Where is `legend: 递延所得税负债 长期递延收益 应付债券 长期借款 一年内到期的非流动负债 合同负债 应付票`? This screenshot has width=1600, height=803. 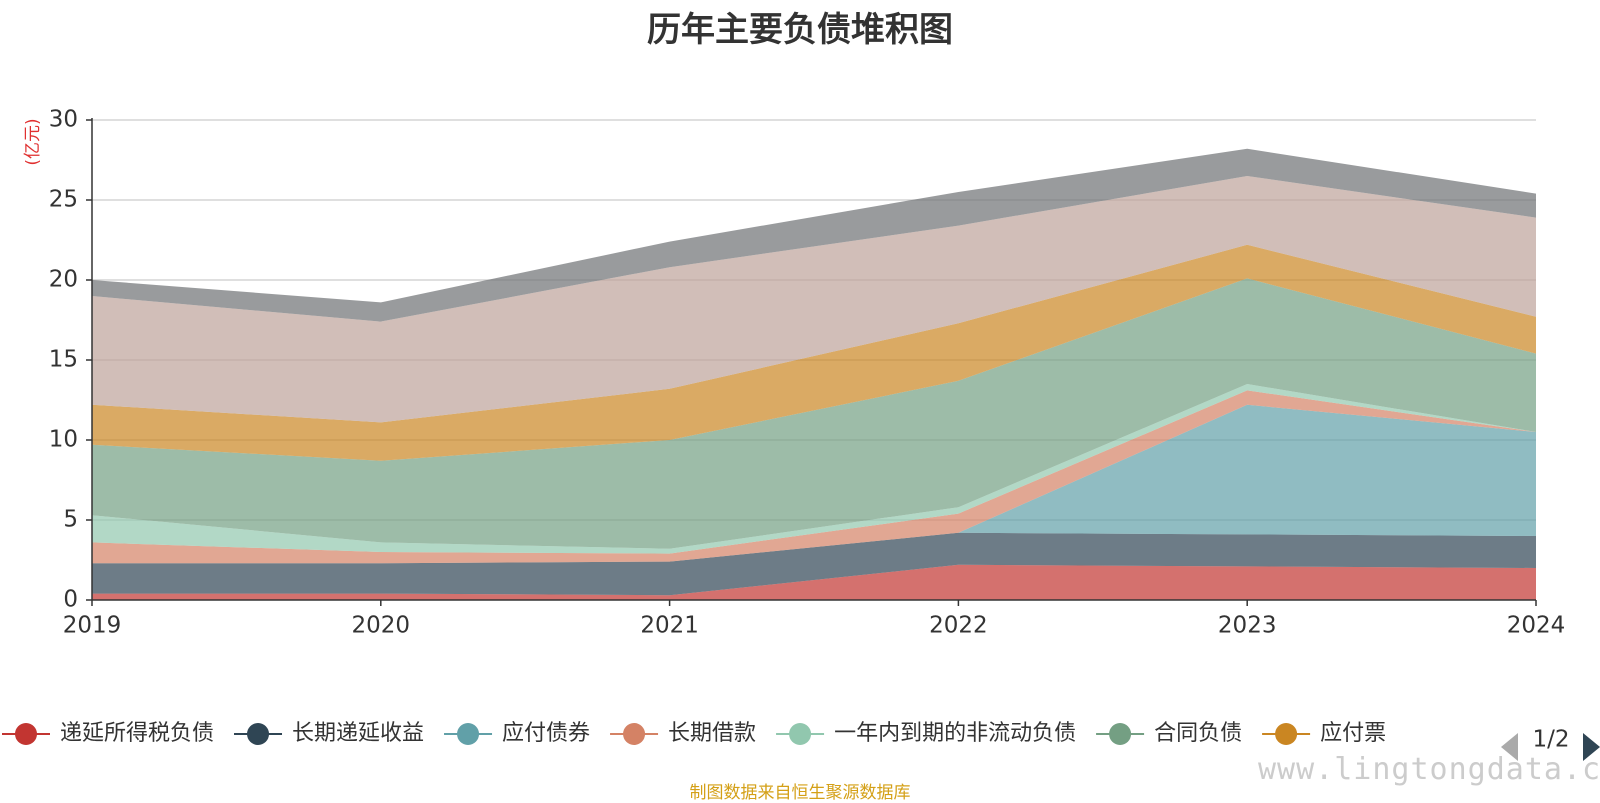
legend: 递延所得税负债 长期递延收益 应付债券 长期借款 一年内到期的非流动负债 合同负债 应付票 is located at coordinates (694, 733).